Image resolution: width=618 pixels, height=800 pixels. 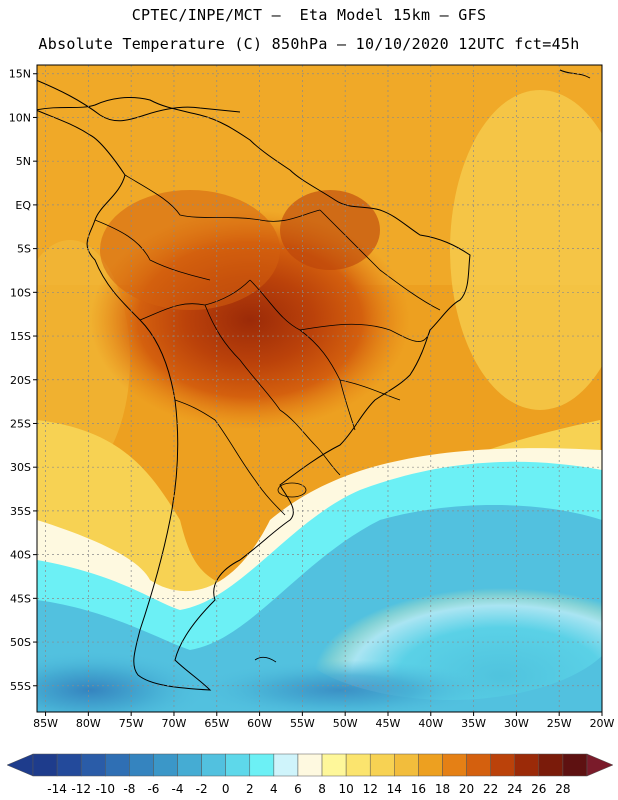 I want to click on colorbar-min-arrow, so click(x=20, y=765).